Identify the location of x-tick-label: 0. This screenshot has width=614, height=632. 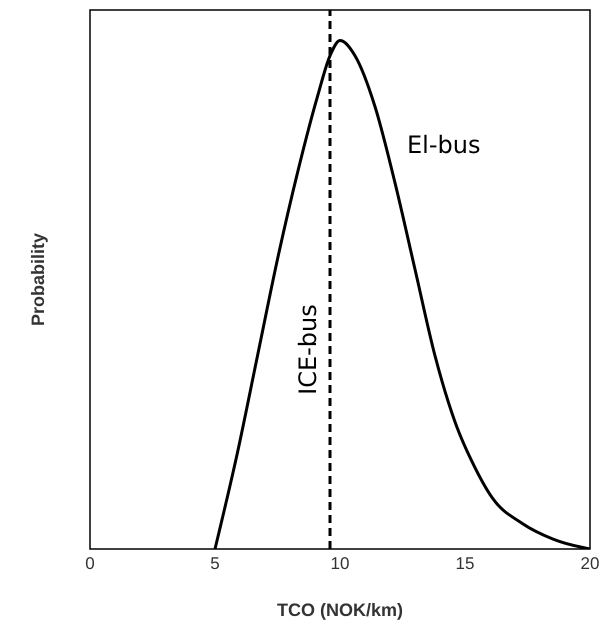
(90, 564).